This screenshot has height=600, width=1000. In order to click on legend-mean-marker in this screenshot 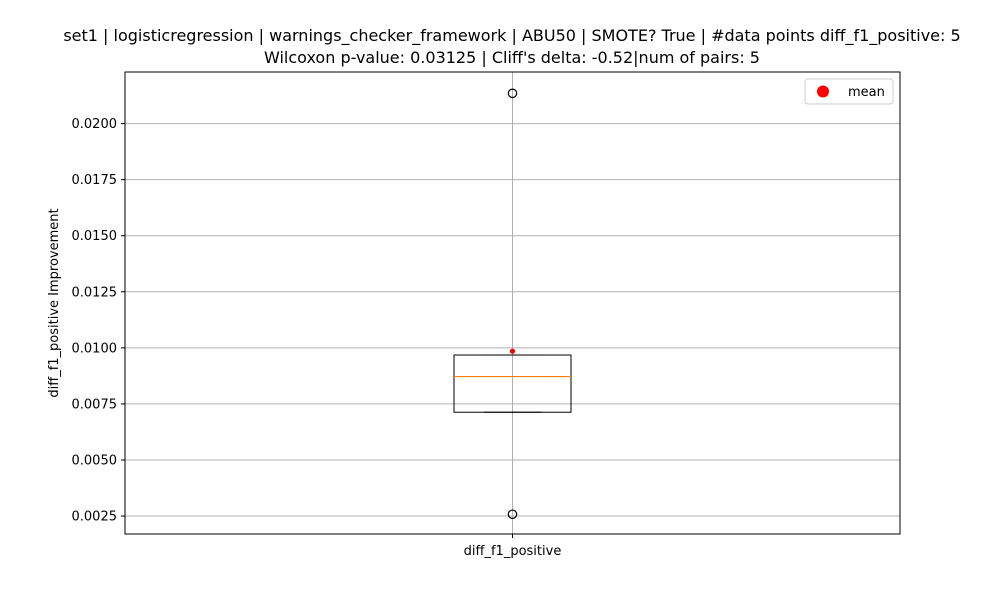, I will do `click(823, 91)`.